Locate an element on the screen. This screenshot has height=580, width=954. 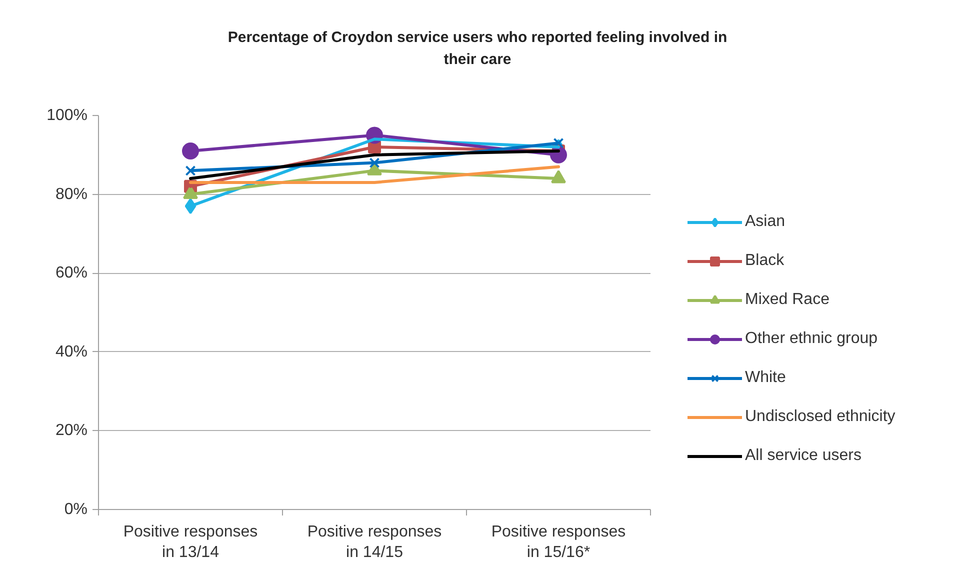
y-tick-label: 100% is located at coordinates (67, 115).